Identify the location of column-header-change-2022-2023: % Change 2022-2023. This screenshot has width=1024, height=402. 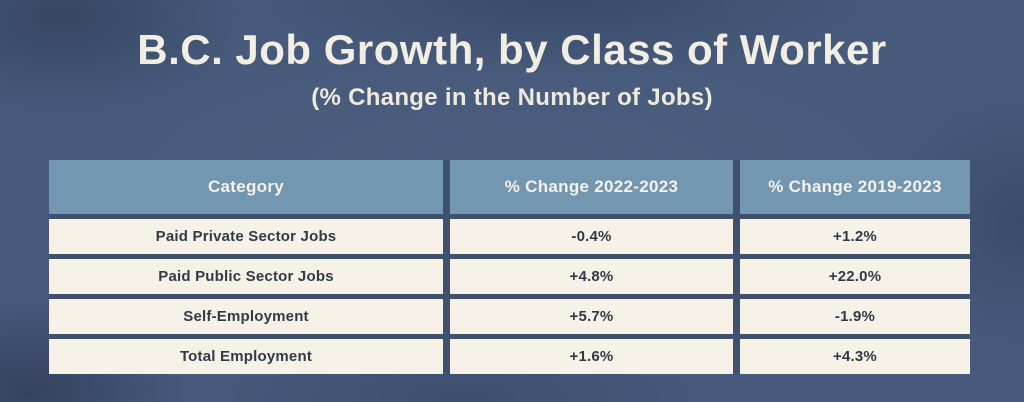
(591, 187).